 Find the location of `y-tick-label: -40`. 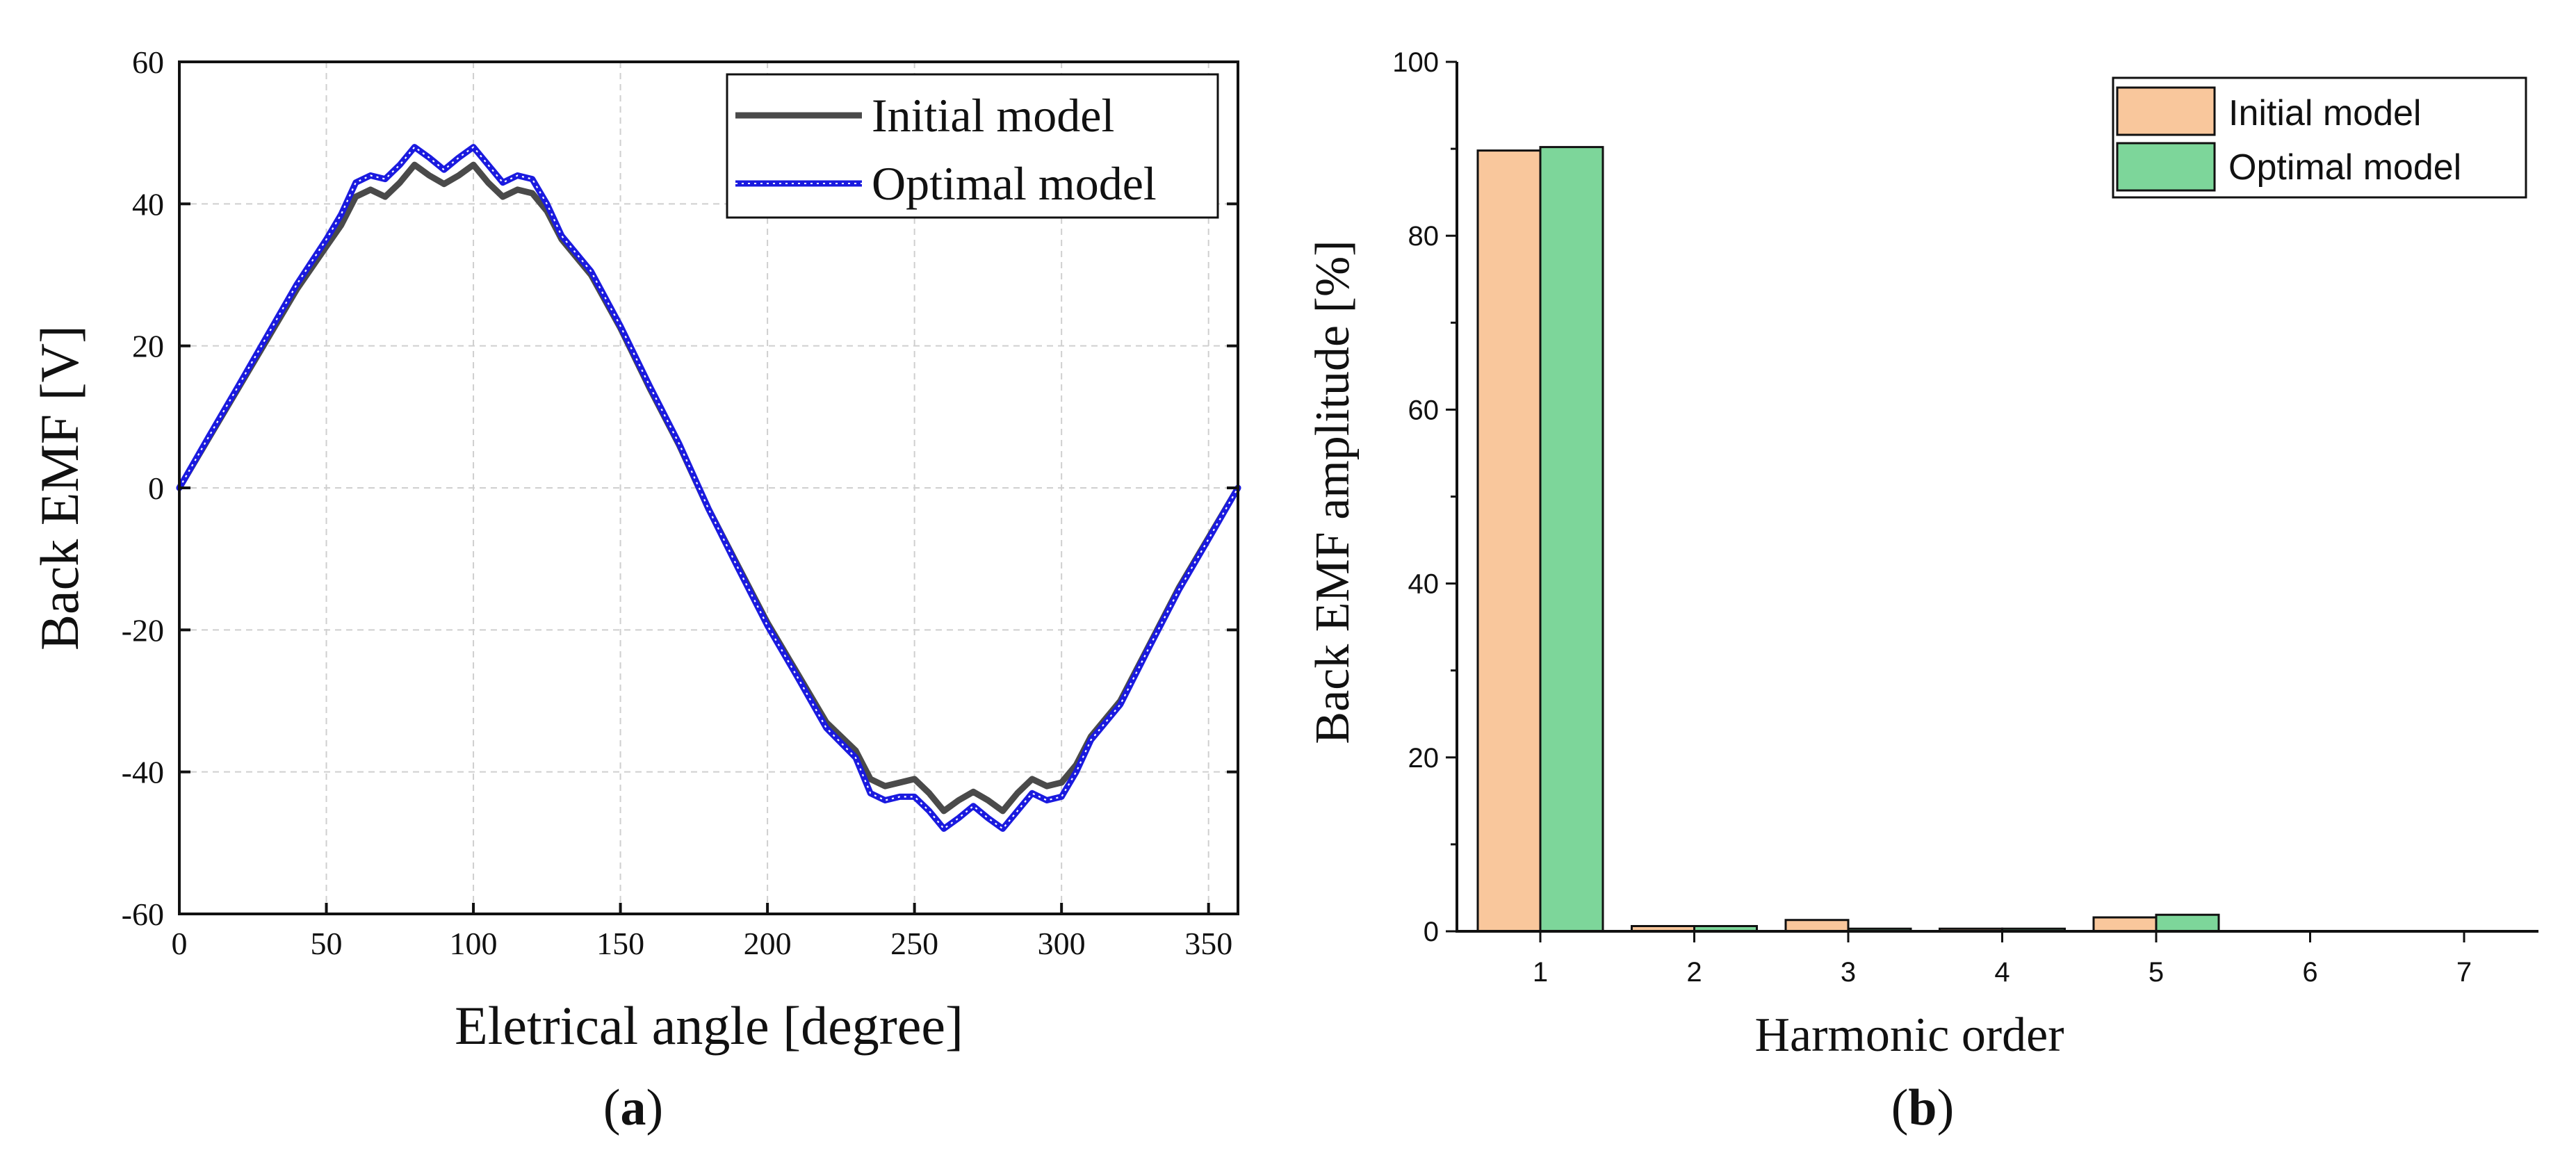

y-tick-label: -40 is located at coordinates (143, 772).